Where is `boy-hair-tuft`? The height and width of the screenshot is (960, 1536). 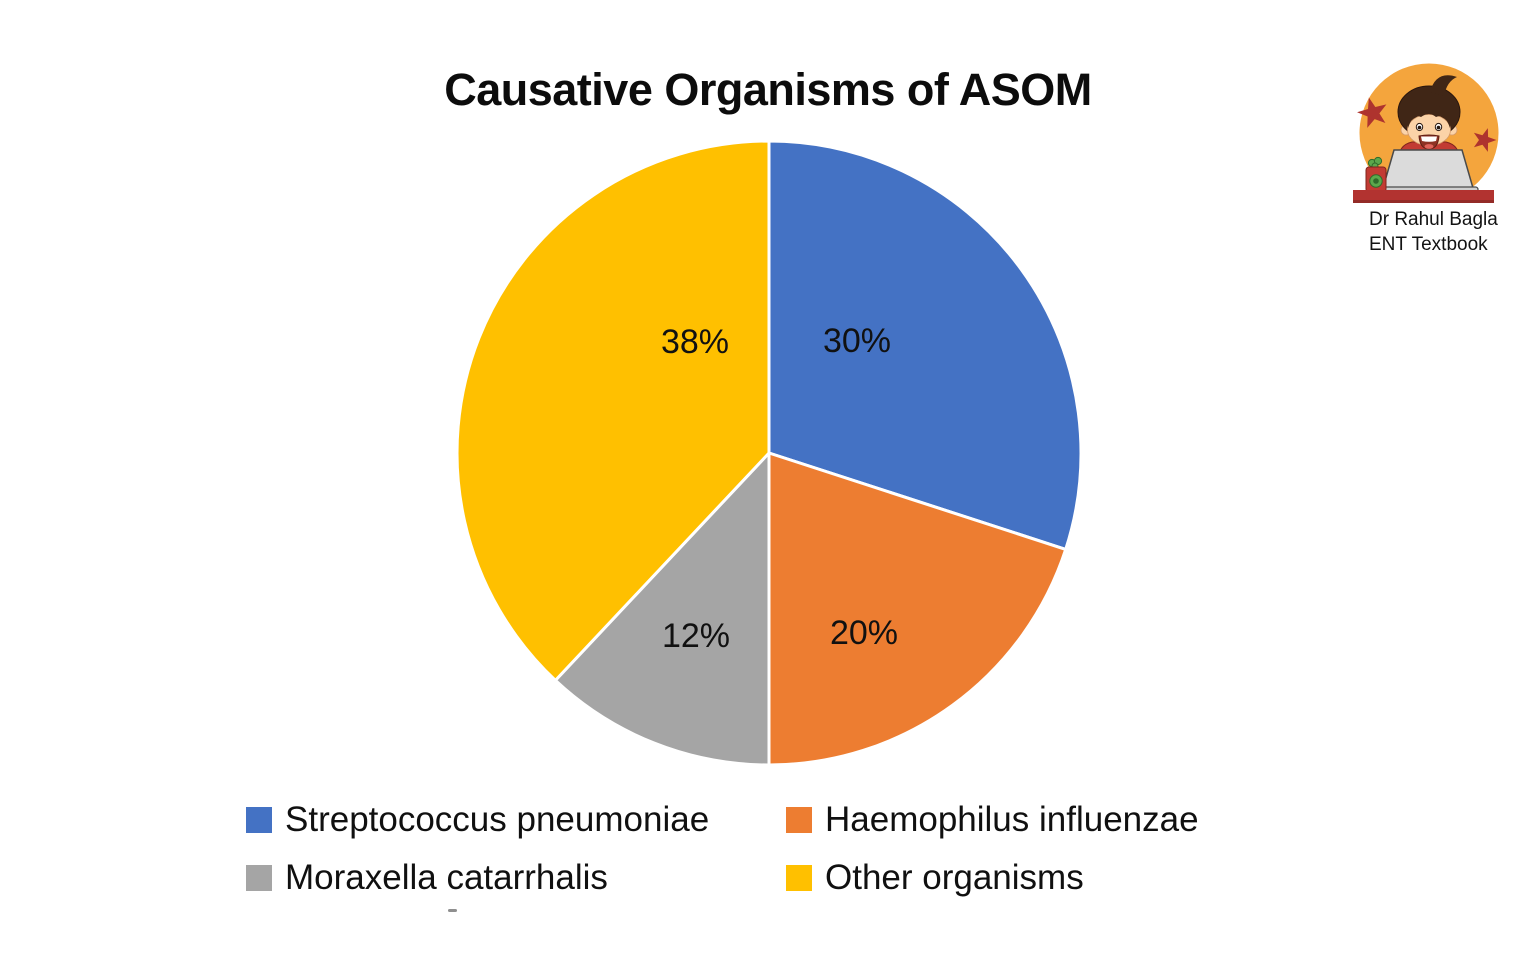
boy-hair-tuft is located at coordinates (1443, 85).